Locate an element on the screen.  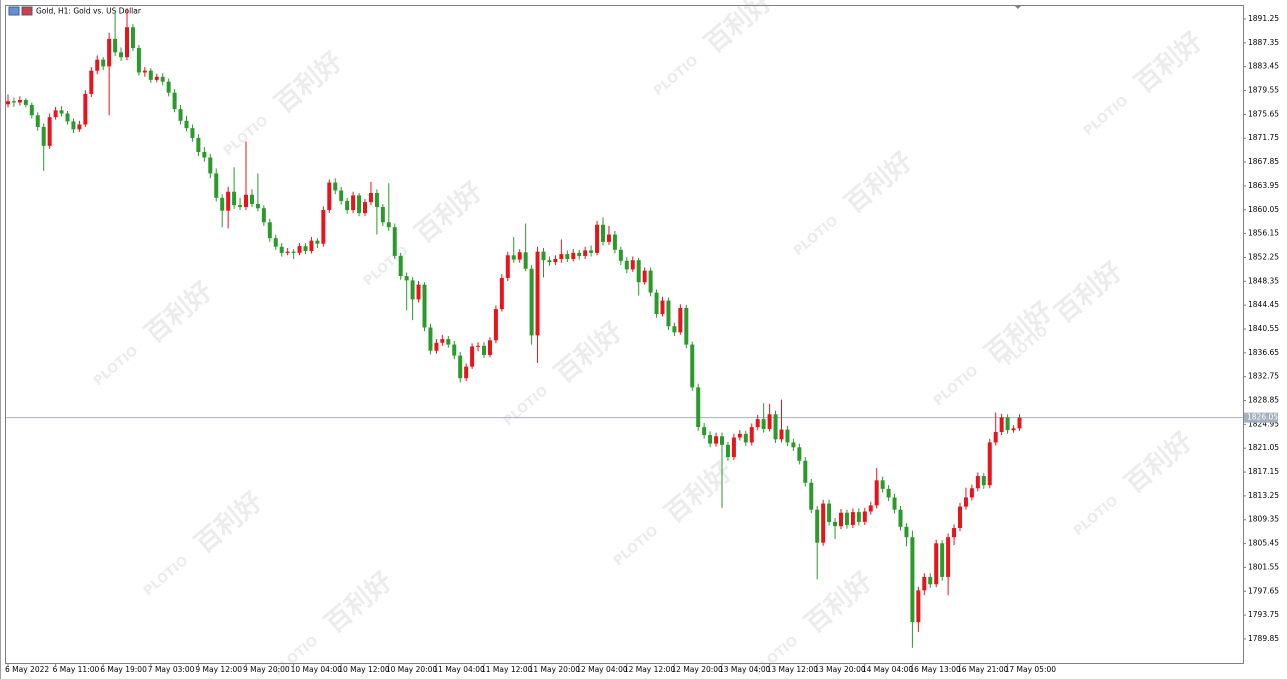
x-tick-label: 12 May 12:00 is located at coordinates (650, 669).